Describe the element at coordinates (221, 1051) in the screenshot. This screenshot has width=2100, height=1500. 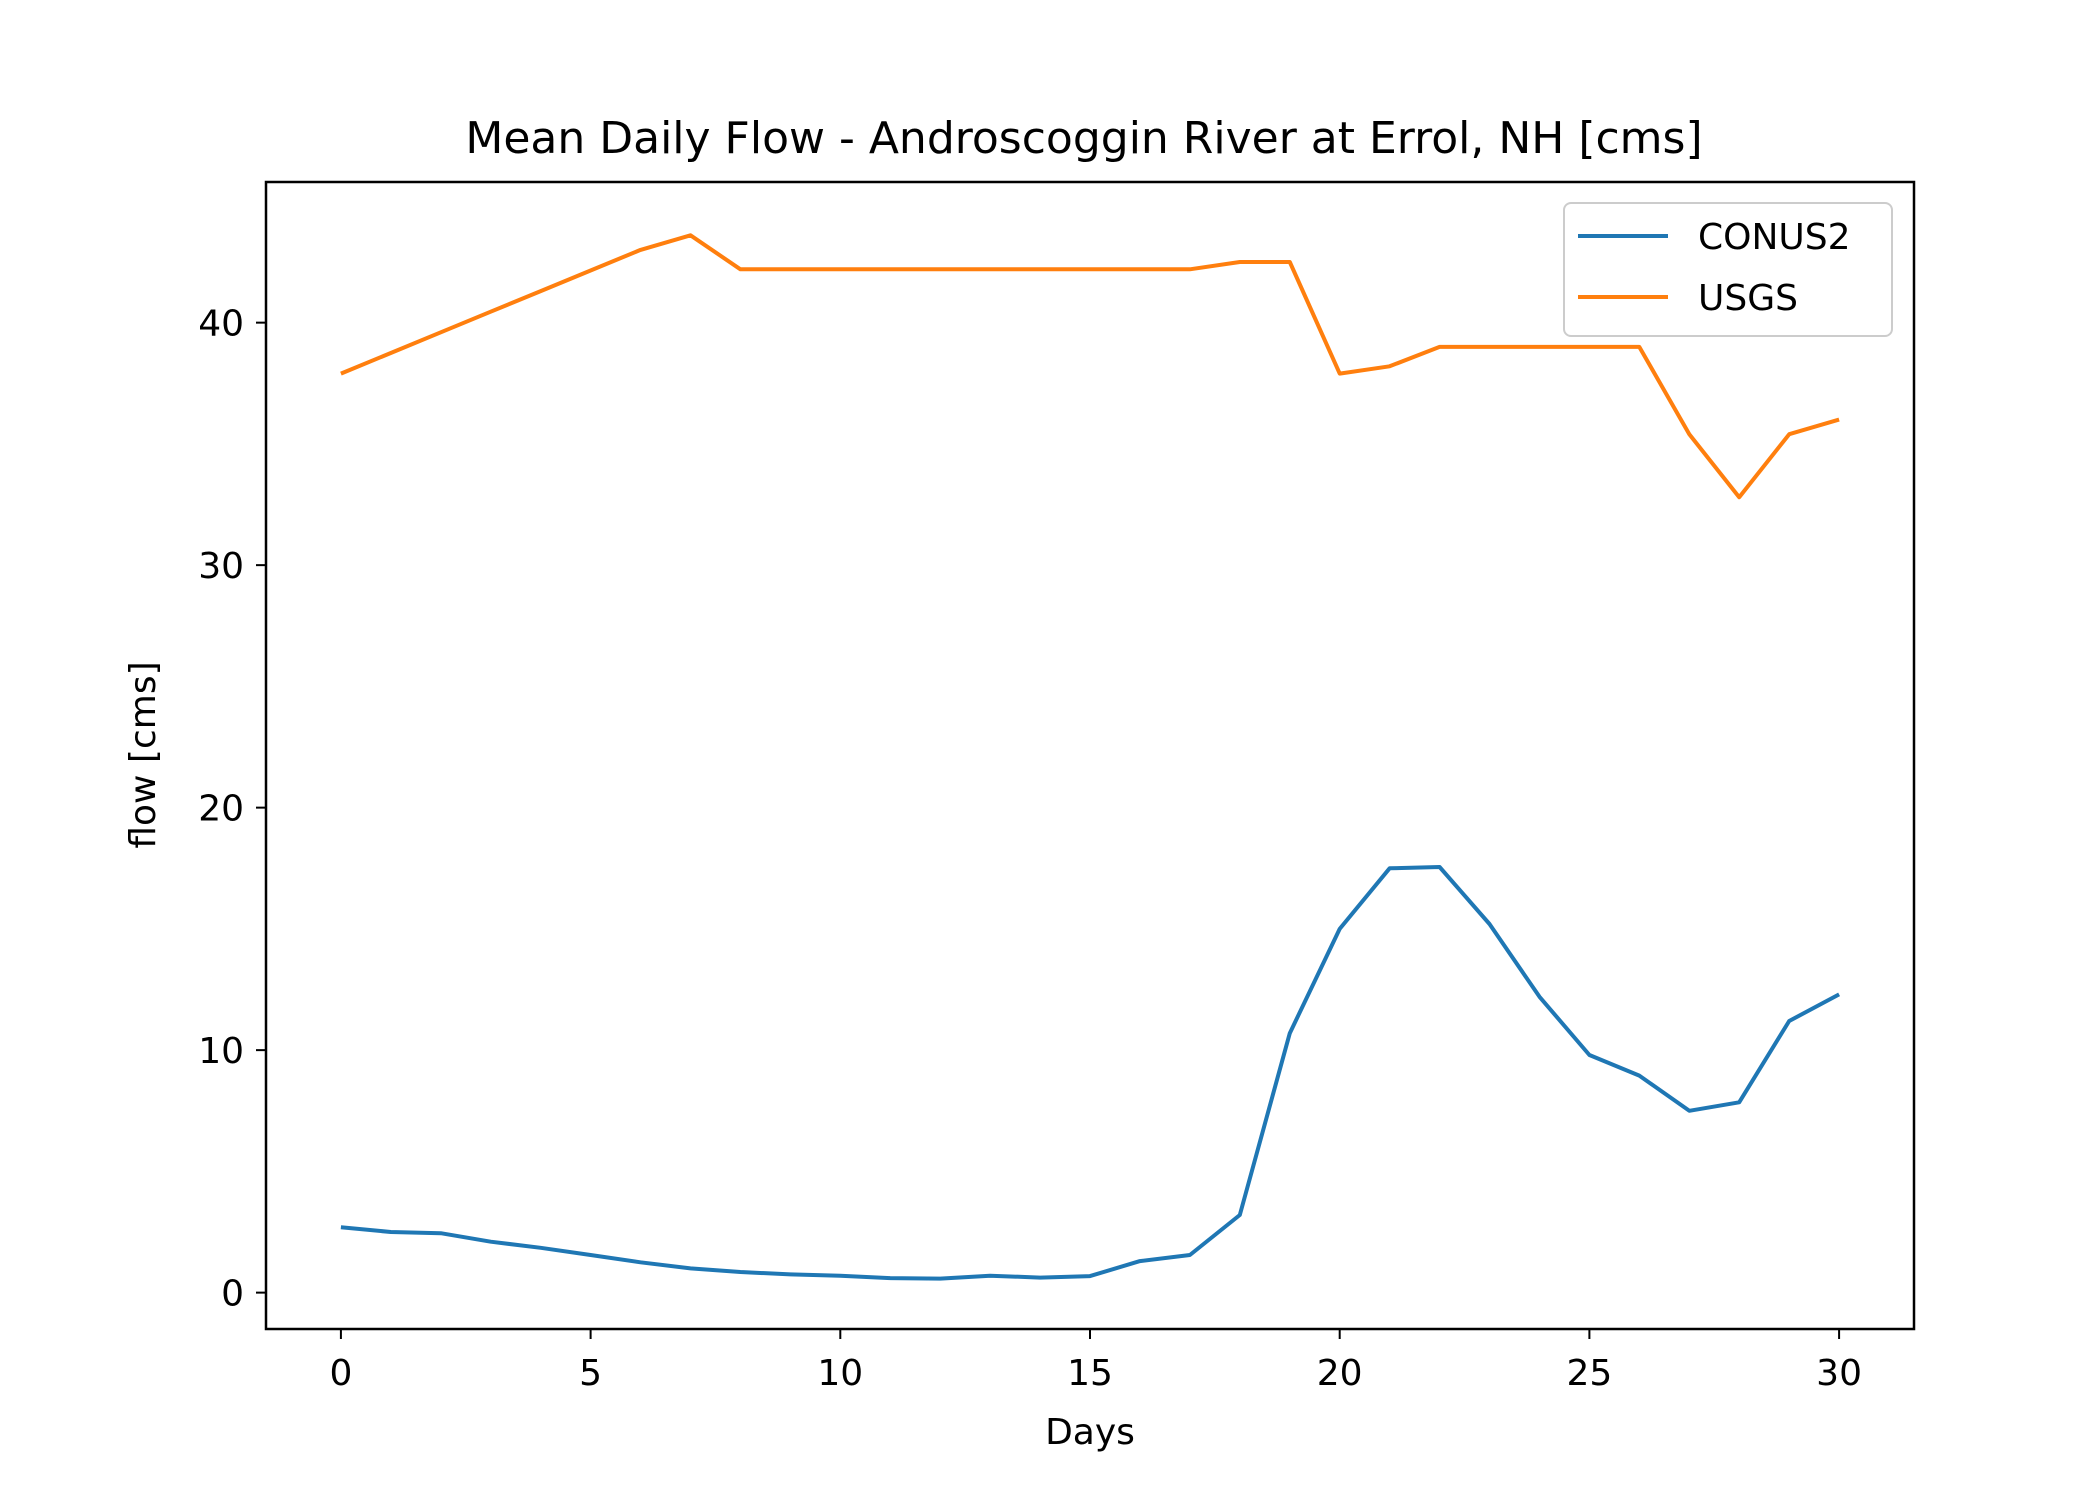
I see `y-tick-label: 10` at that location.